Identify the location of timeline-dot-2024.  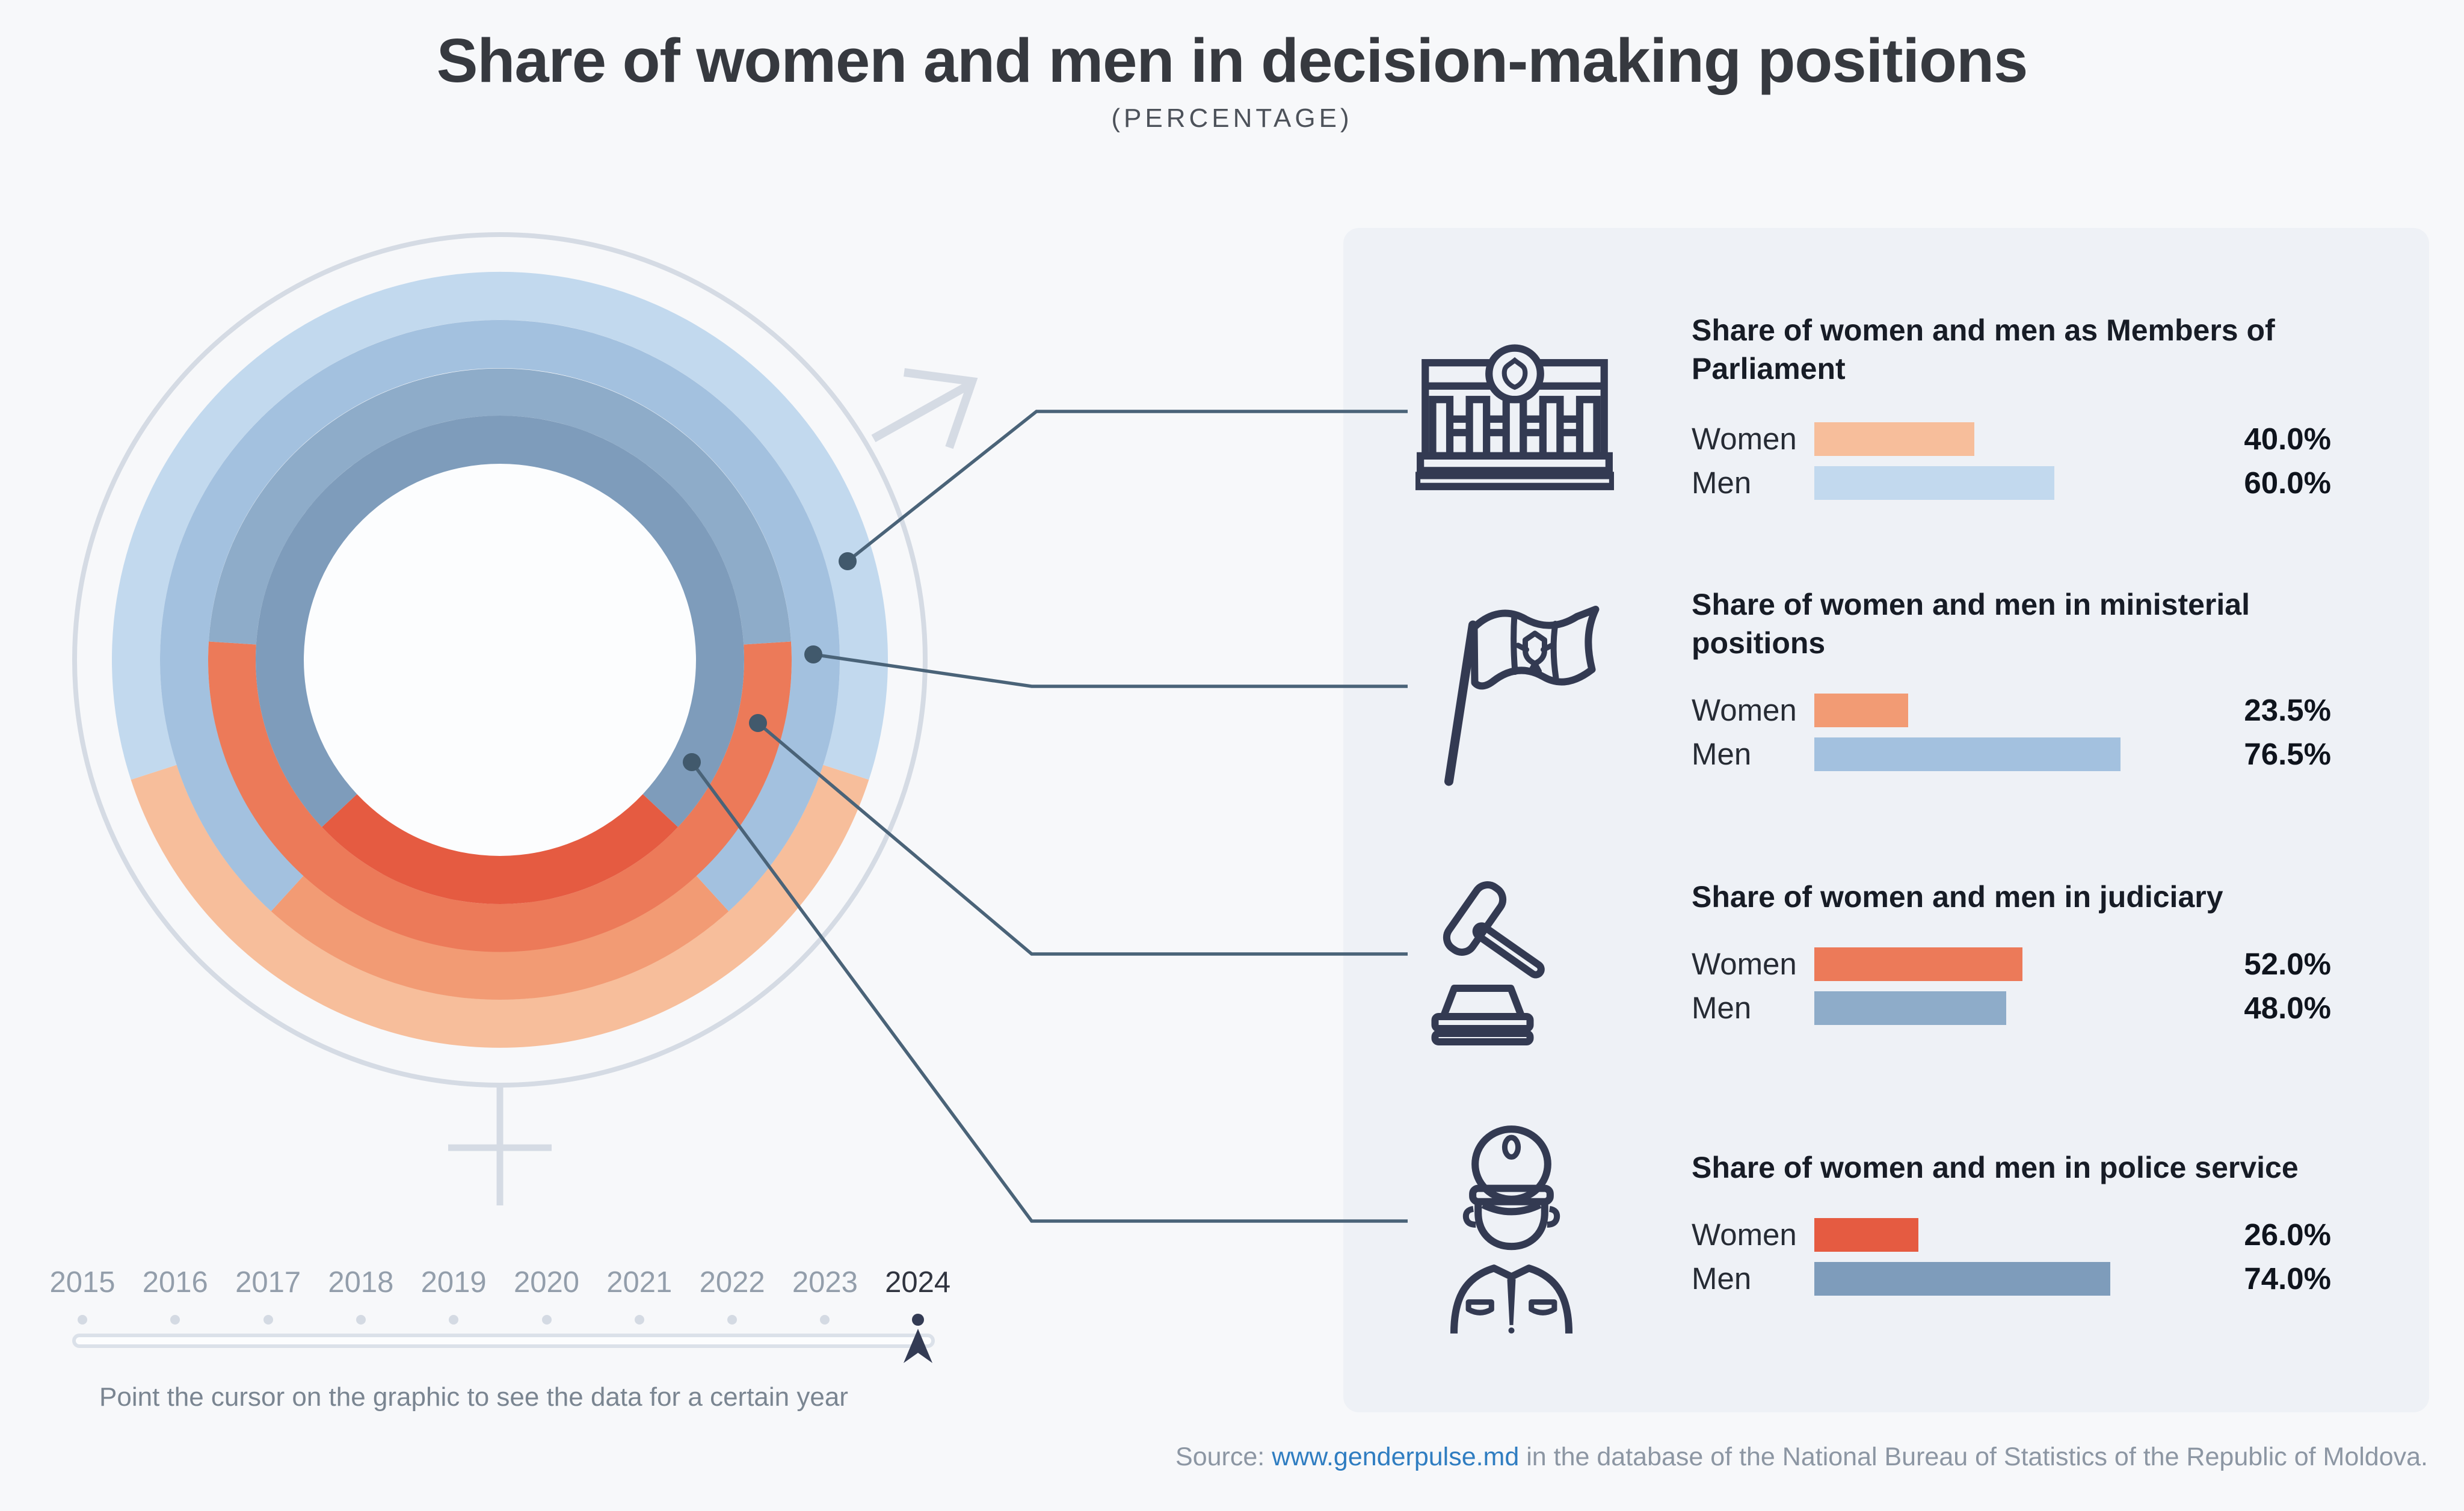
(917, 1320).